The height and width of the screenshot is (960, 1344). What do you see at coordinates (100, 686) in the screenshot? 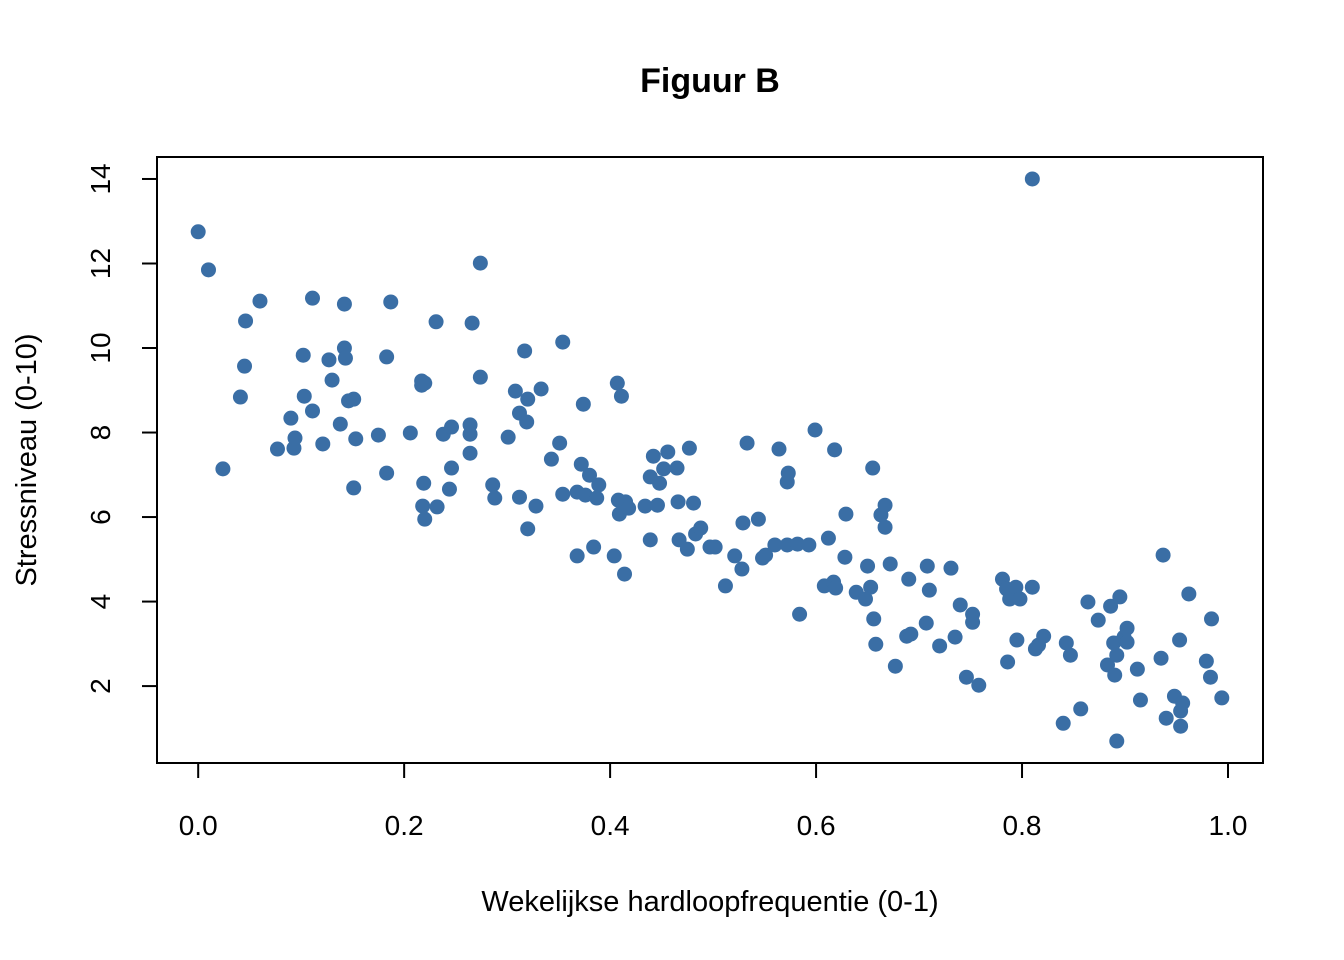
I see `y-tick-label: 2` at bounding box center [100, 686].